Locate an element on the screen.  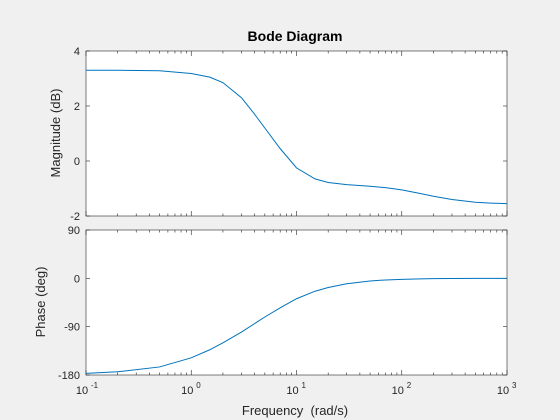
y-tick-label: -2 is located at coordinates (75, 217).